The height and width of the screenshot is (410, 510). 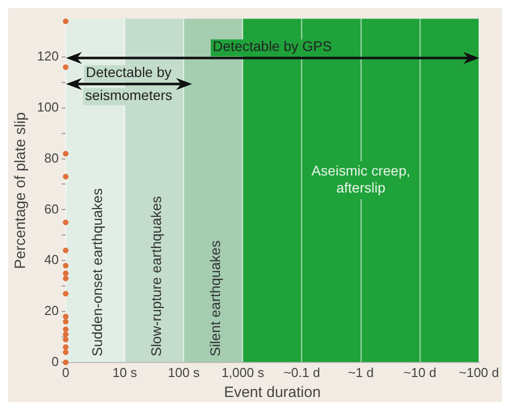 What do you see at coordinates (272, 393) in the screenshot?
I see `x-axis-title: Event duration` at bounding box center [272, 393].